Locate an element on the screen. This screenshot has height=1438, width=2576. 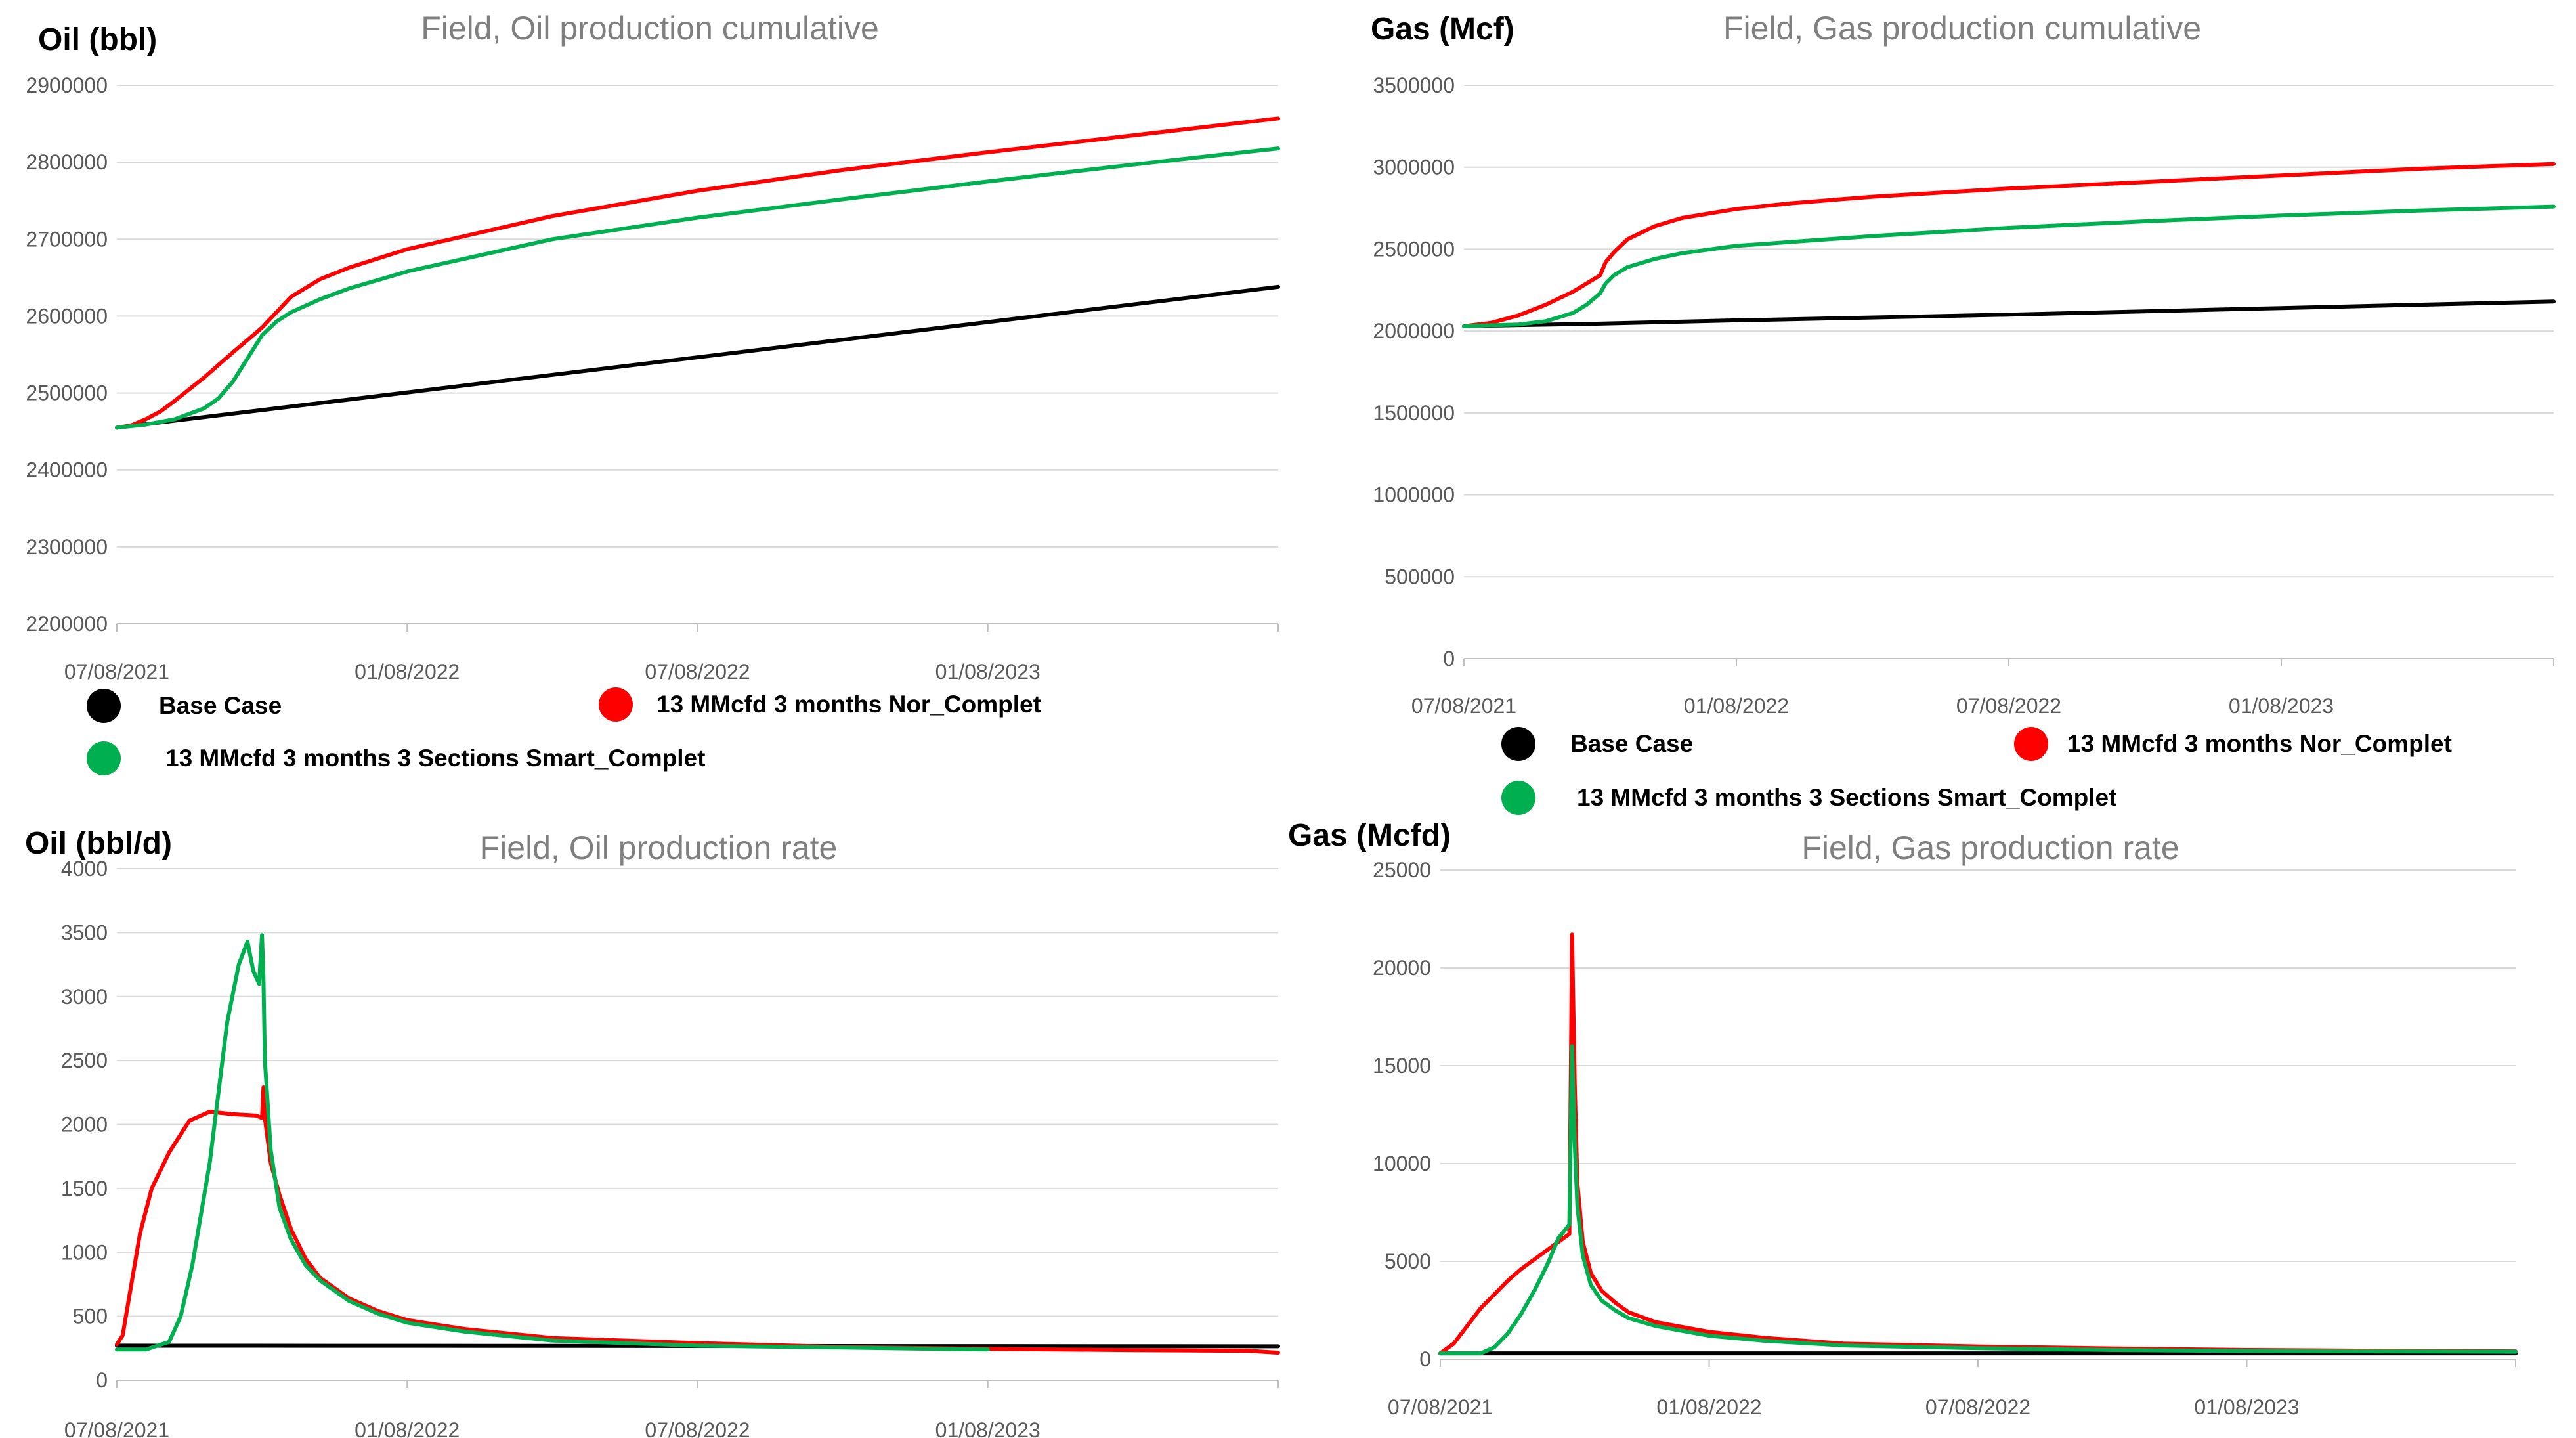
y-tick-label: 2300000 is located at coordinates (67, 547).